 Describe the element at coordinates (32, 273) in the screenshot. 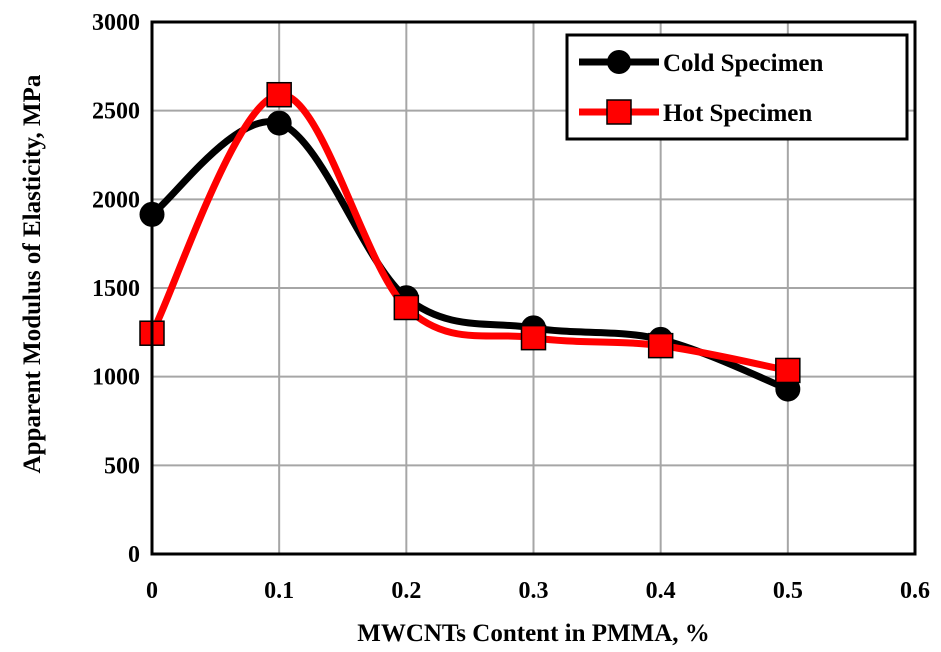

I see `y-axis-title: Apparent Modulus of Elasticity, MPa` at that location.